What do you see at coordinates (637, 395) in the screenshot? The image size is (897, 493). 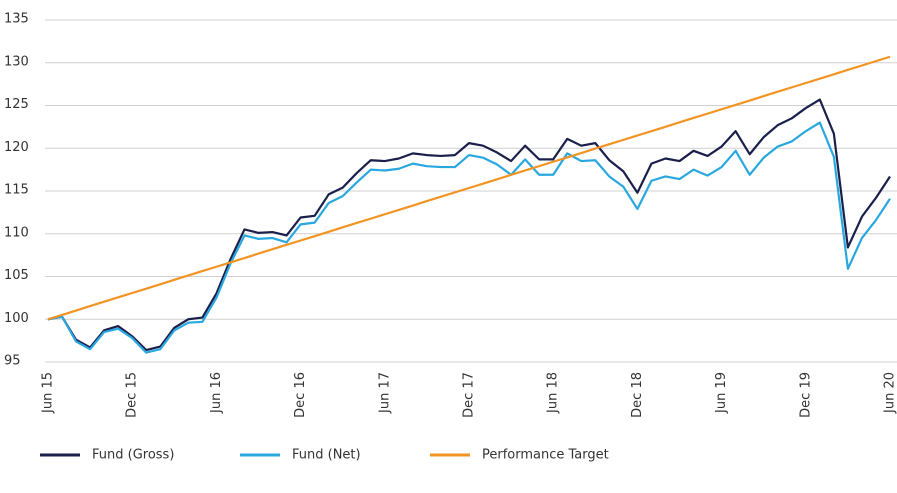 I see `x-tick-label: Dec 18` at bounding box center [637, 395].